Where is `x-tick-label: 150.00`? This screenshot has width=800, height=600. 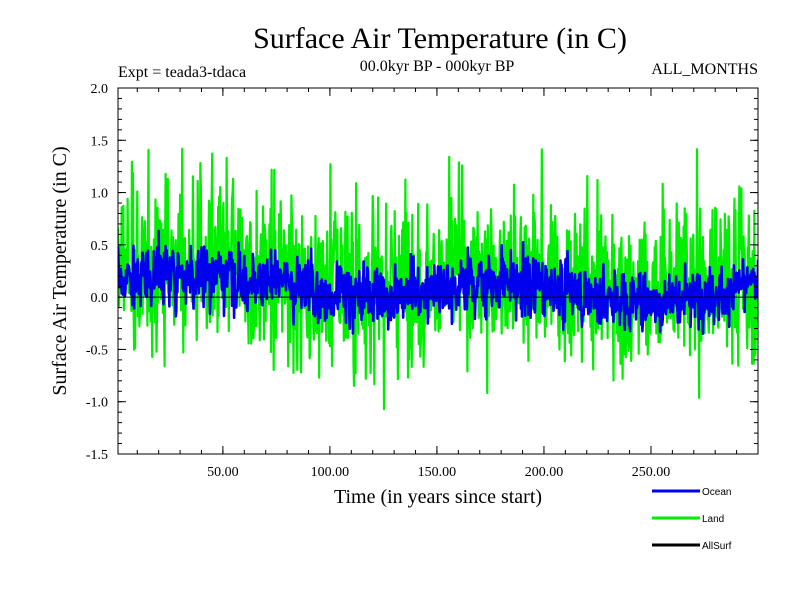
x-tick-label: 150.00 is located at coordinates (437, 472).